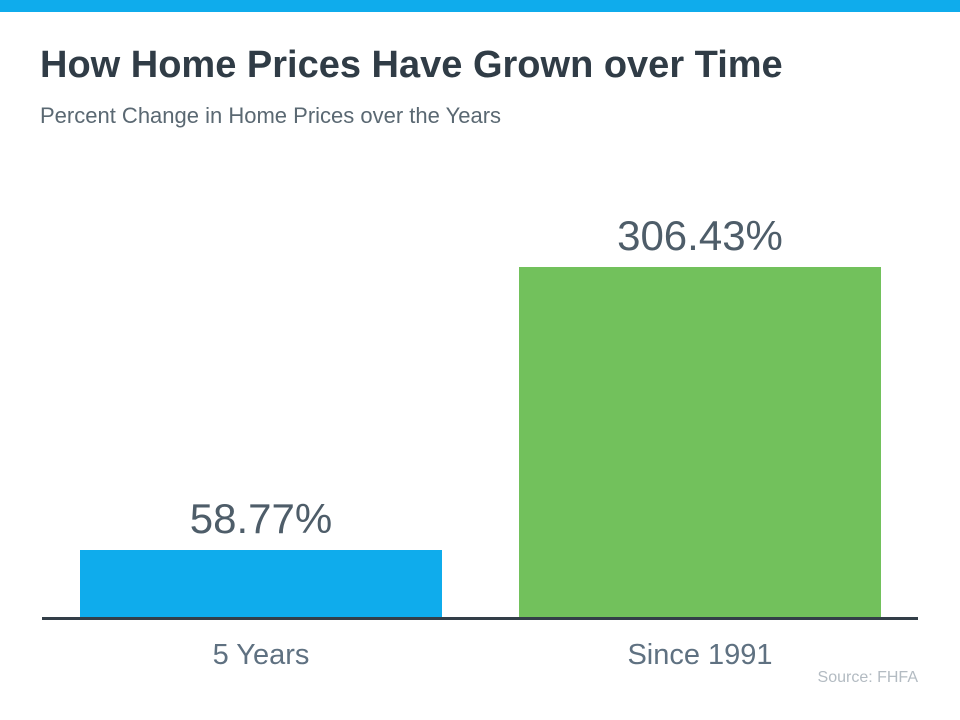 This screenshot has width=960, height=720. Describe the element at coordinates (867, 677) in the screenshot. I see `source-note: Source: FHFA` at that location.